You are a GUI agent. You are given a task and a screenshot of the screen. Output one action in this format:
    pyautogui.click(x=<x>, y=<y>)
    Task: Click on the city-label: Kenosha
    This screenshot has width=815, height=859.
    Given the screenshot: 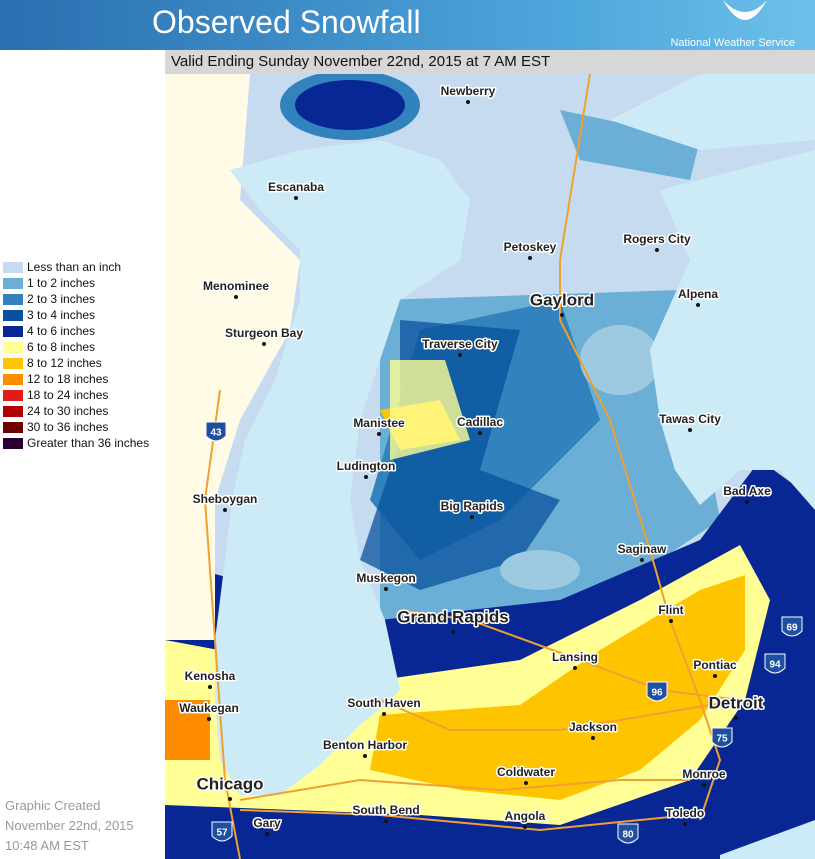 What is the action you would take?
    pyautogui.click(x=210, y=676)
    